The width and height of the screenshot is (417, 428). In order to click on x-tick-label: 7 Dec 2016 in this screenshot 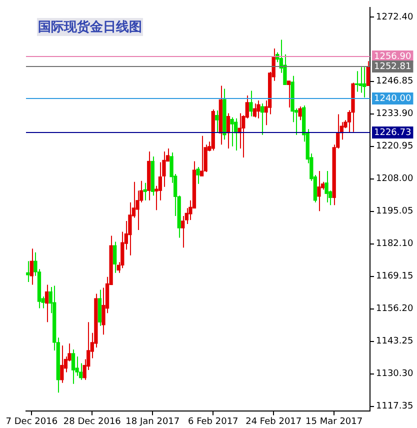, I will do `click(32, 421)`.